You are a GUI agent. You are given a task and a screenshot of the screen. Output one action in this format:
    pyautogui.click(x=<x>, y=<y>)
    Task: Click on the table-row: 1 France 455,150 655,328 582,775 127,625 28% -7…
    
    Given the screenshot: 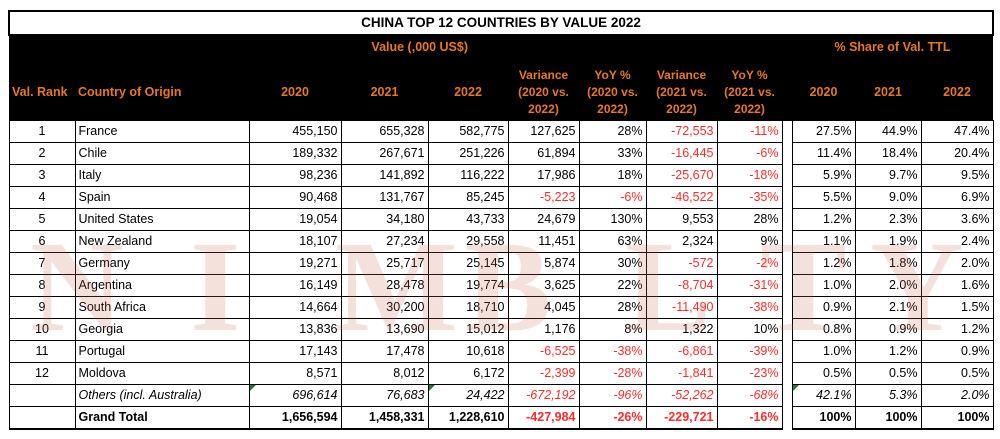 What is the action you would take?
    pyautogui.click(x=501, y=131)
    